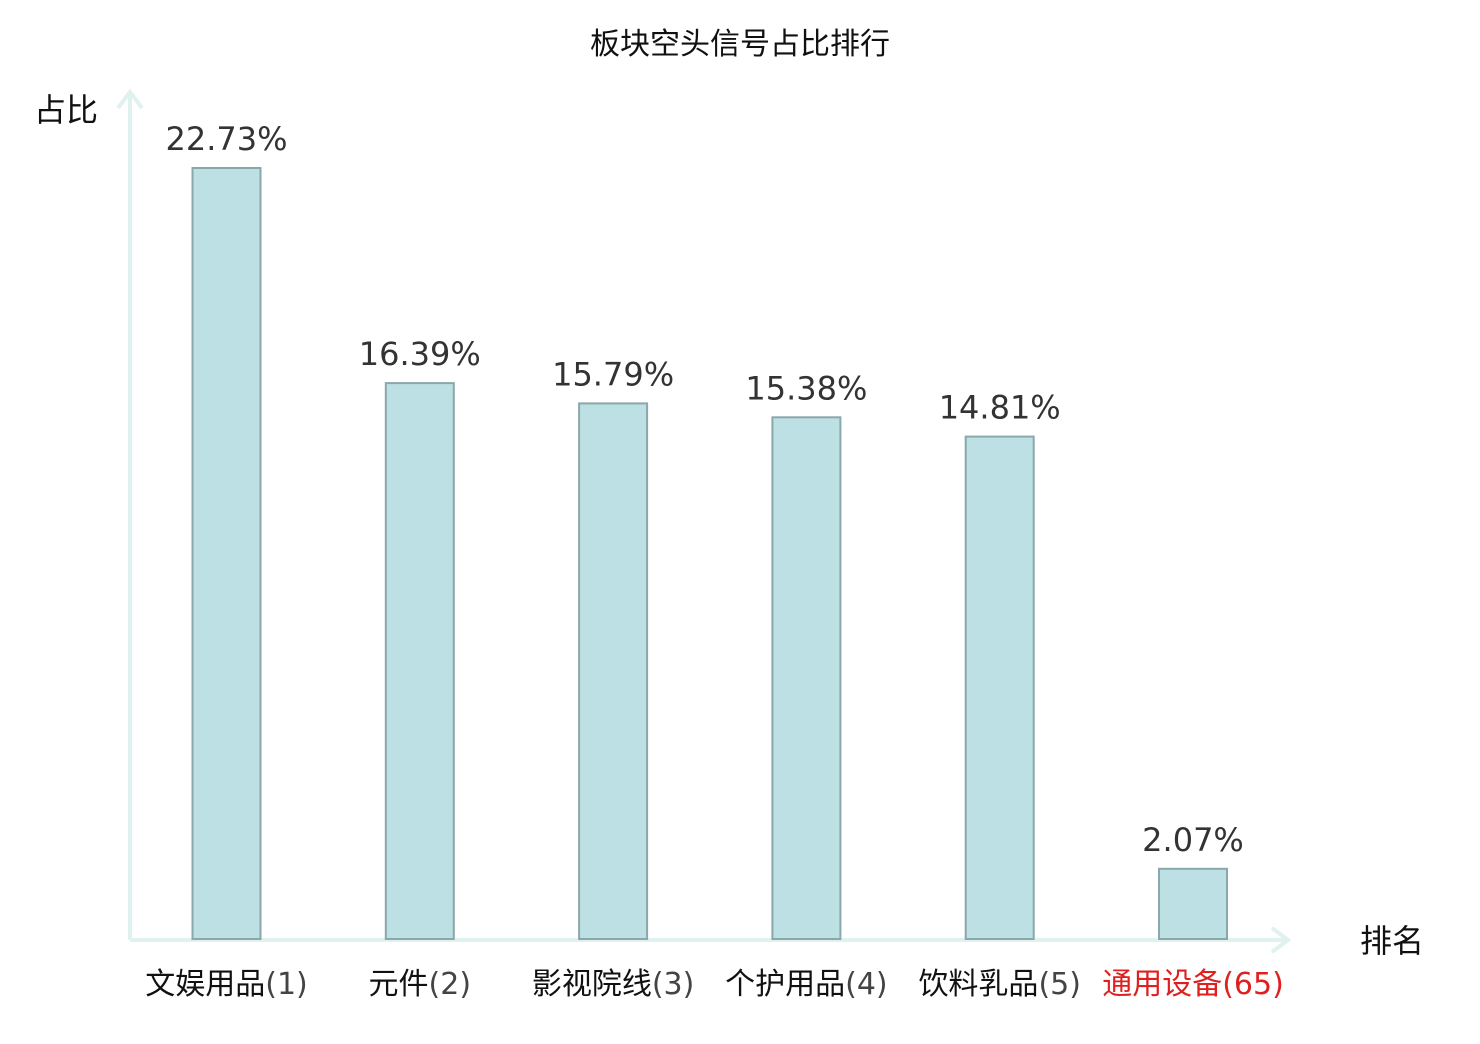 The image size is (1480, 1044). What do you see at coordinates (205, 984) in the screenshot?
I see `category-name-1: 文娱用品` at bounding box center [205, 984].